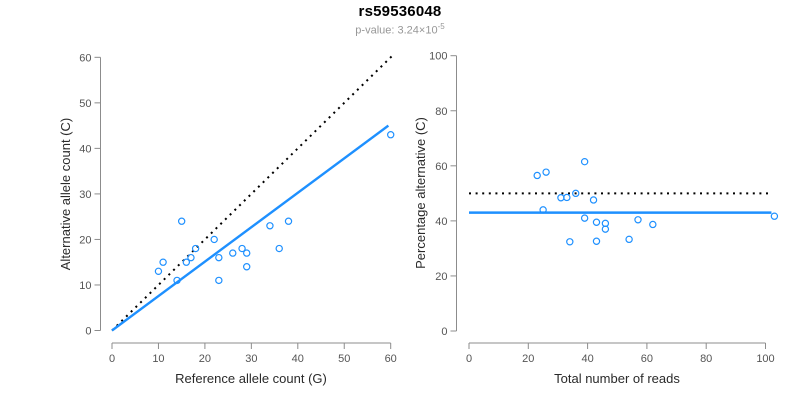  Describe the element at coordinates (85, 104) in the screenshot. I see `y-tick-label: 50` at that location.